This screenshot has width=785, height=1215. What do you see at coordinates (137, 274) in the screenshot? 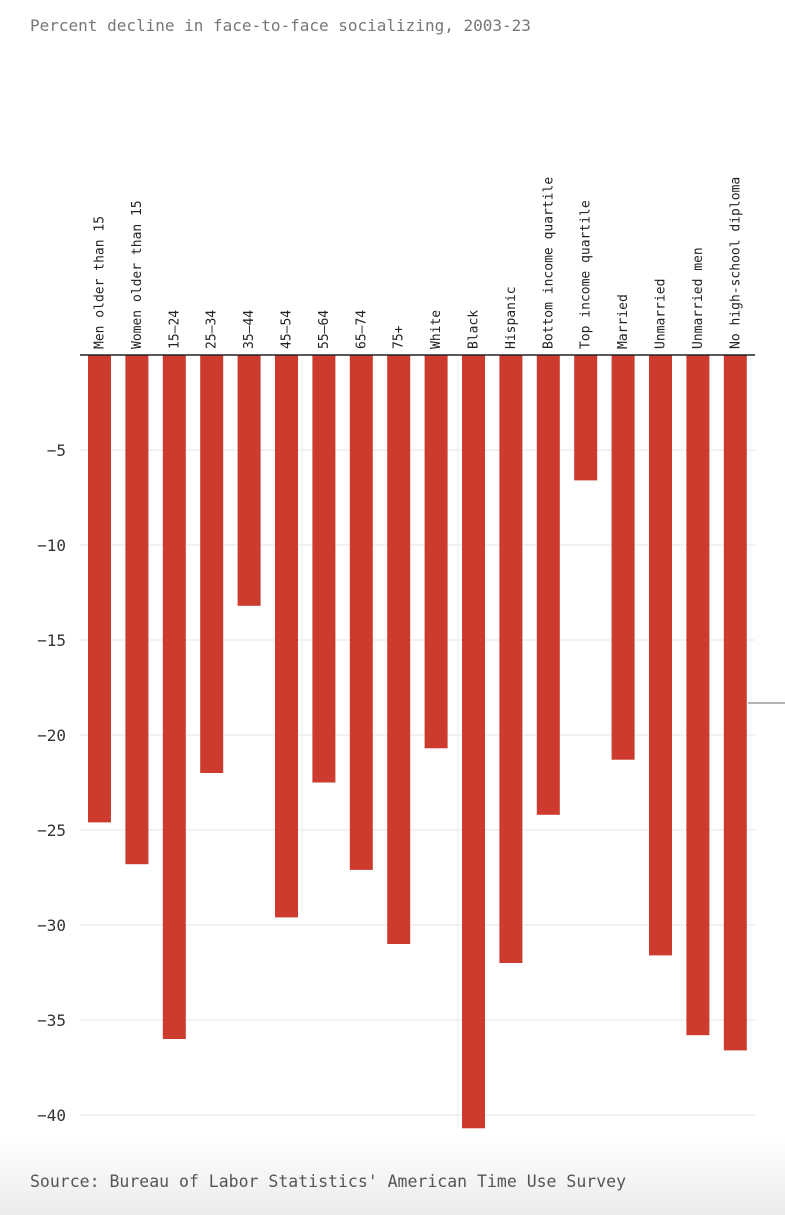
I see `x-tick-label: Women older than 15` at bounding box center [137, 274].